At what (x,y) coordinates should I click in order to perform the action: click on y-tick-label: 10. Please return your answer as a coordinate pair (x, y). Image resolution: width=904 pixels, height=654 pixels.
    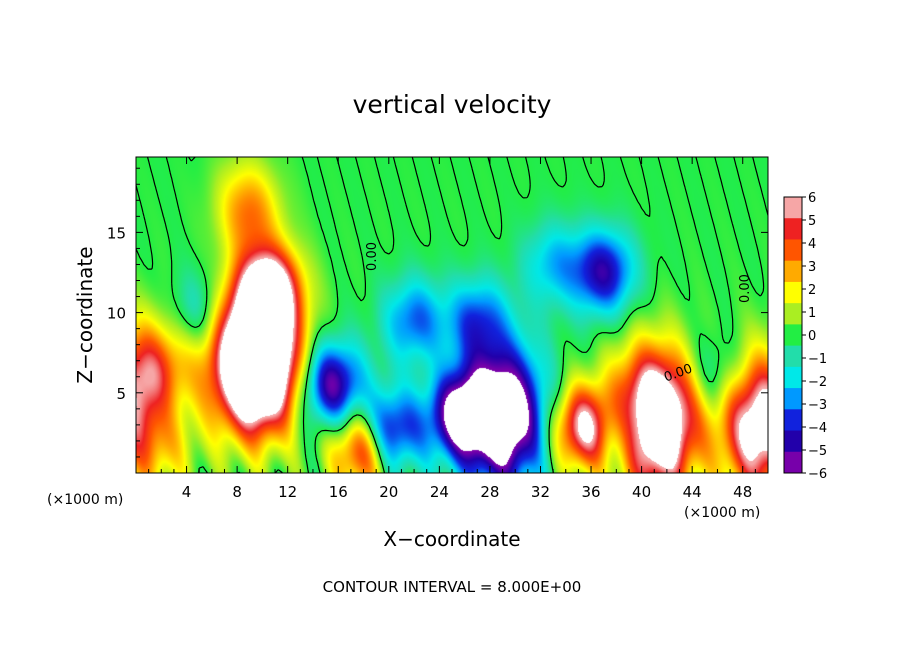
    Looking at the image, I should click on (116, 314).